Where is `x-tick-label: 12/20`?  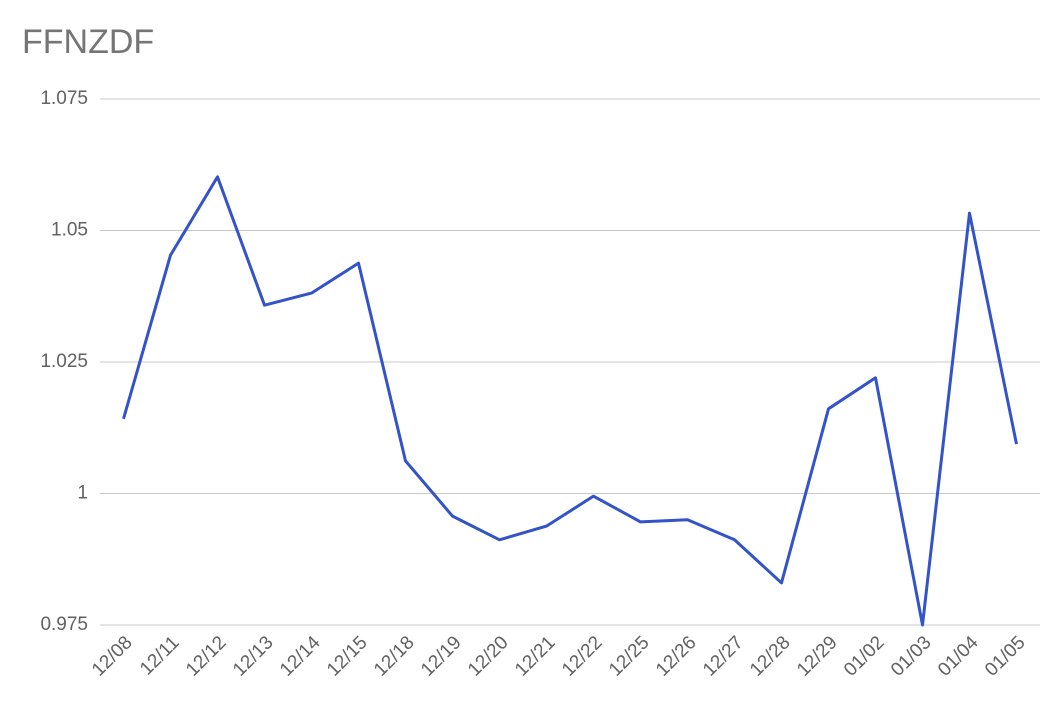 x-tick-label: 12/20 is located at coordinates (488, 656).